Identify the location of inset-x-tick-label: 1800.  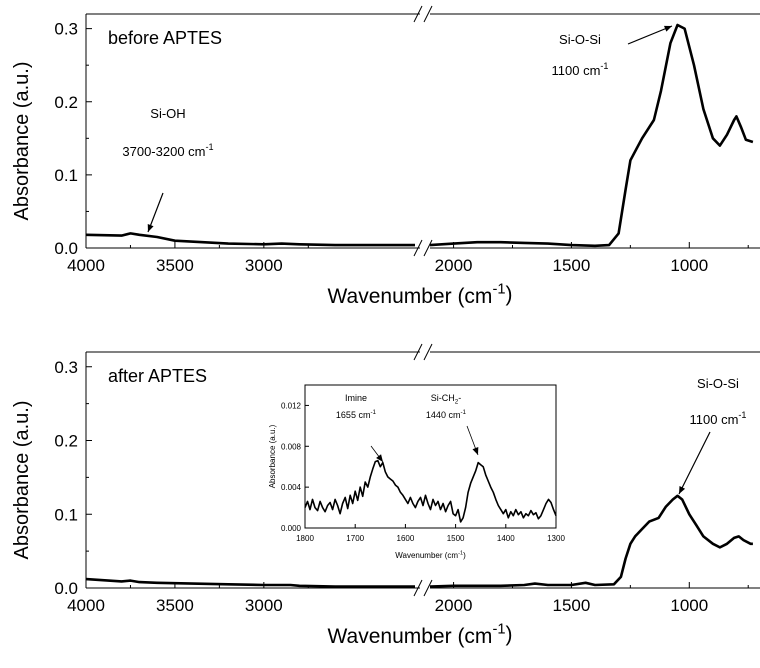
(305, 538).